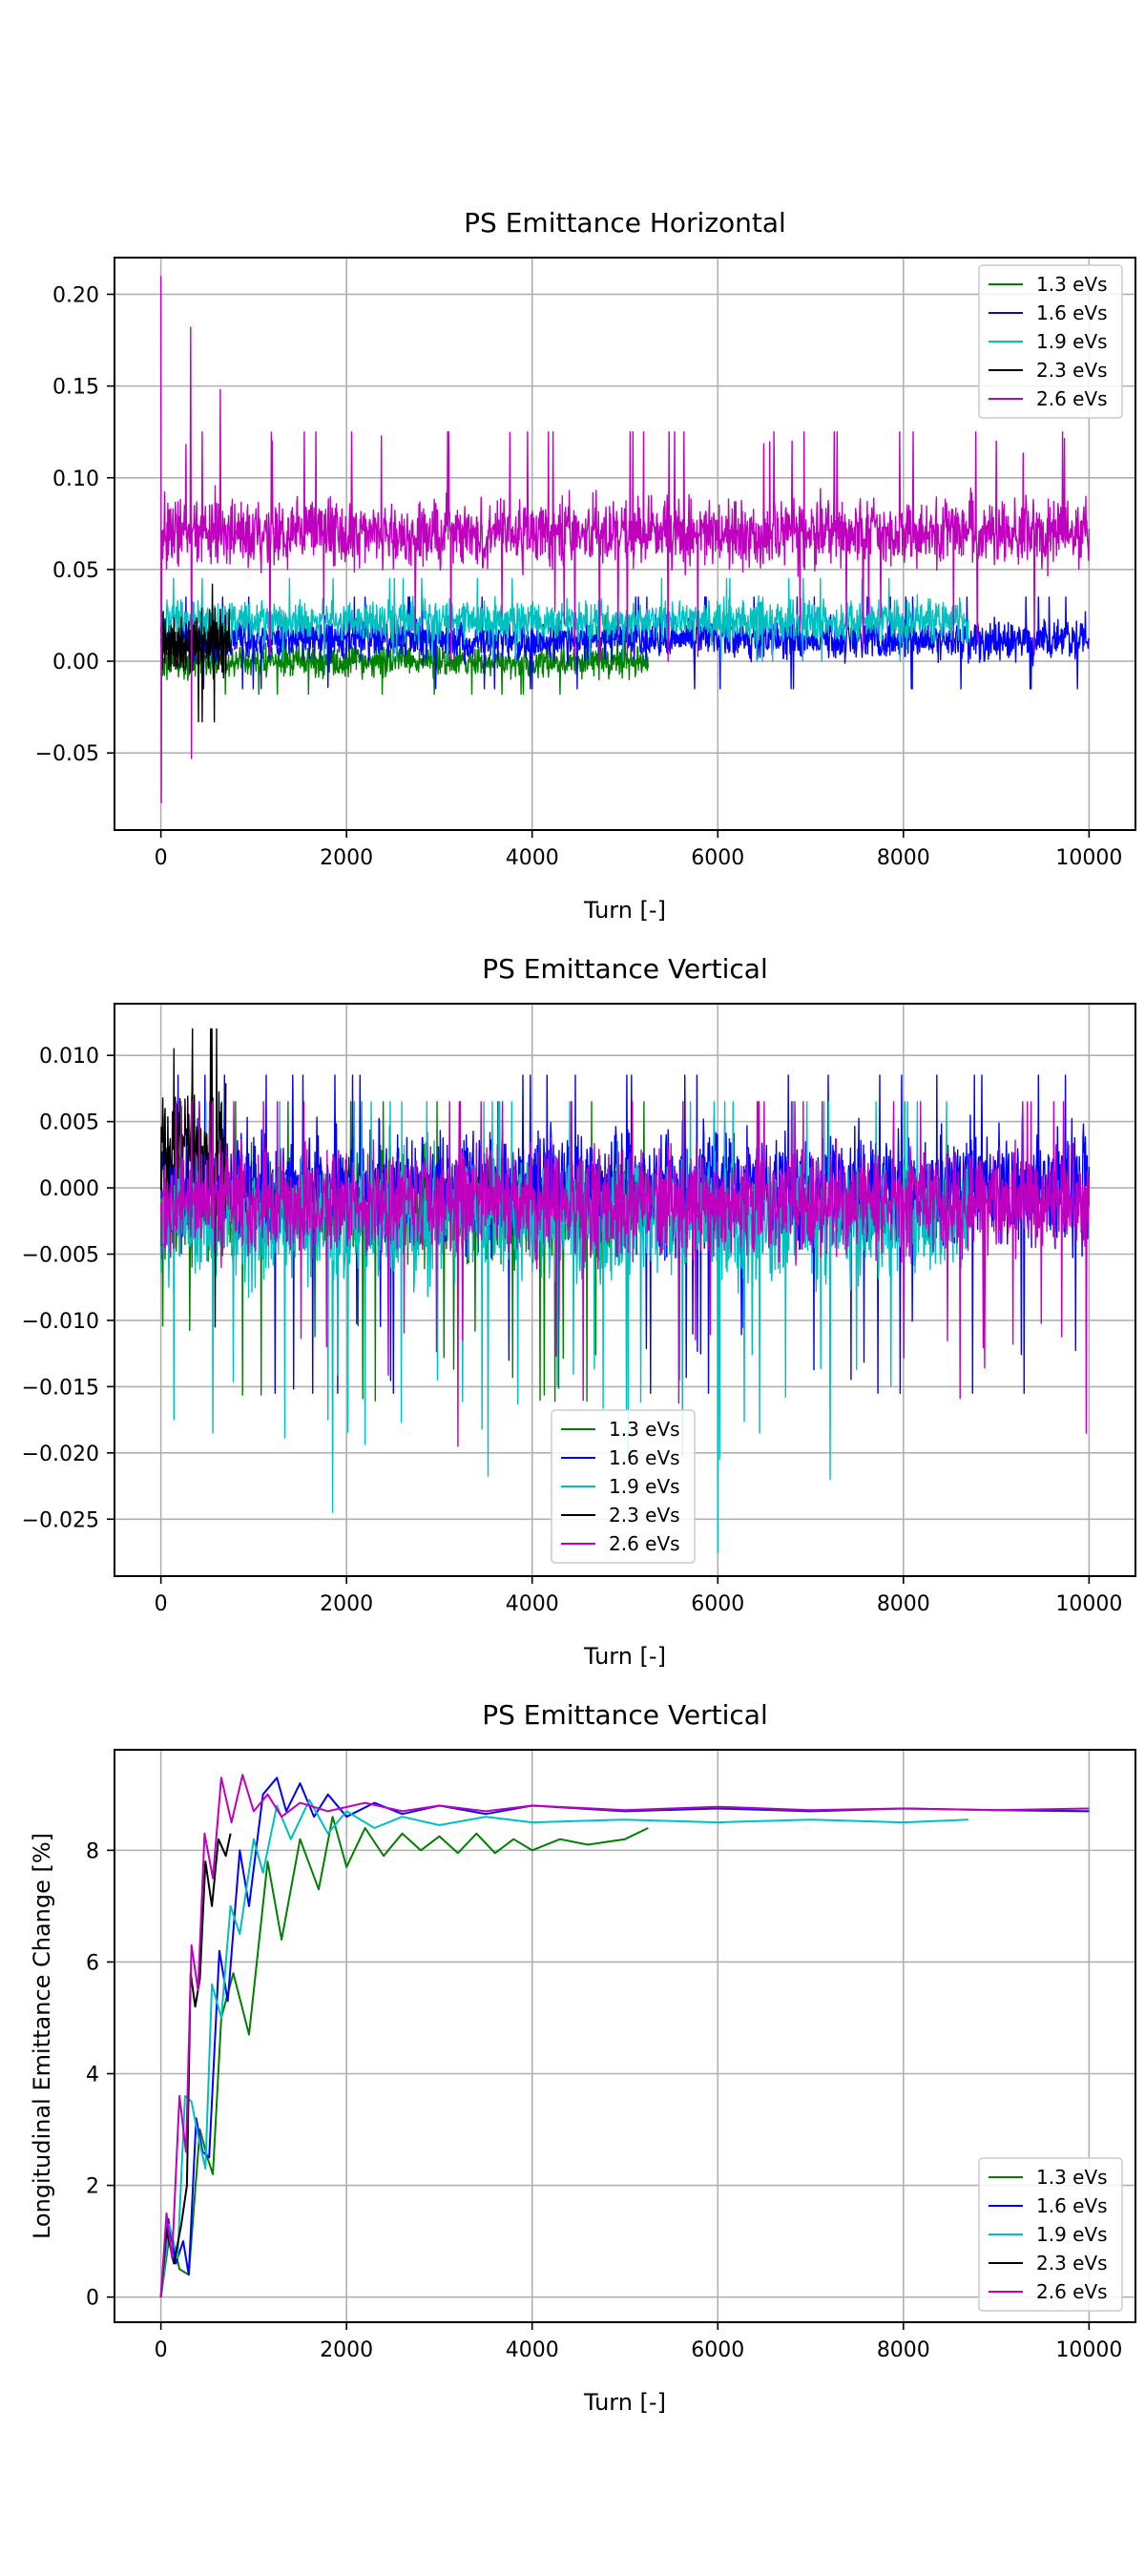 The image size is (1145, 2576). I want to click on y-tick-label: 0.000, so click(69, 1189).